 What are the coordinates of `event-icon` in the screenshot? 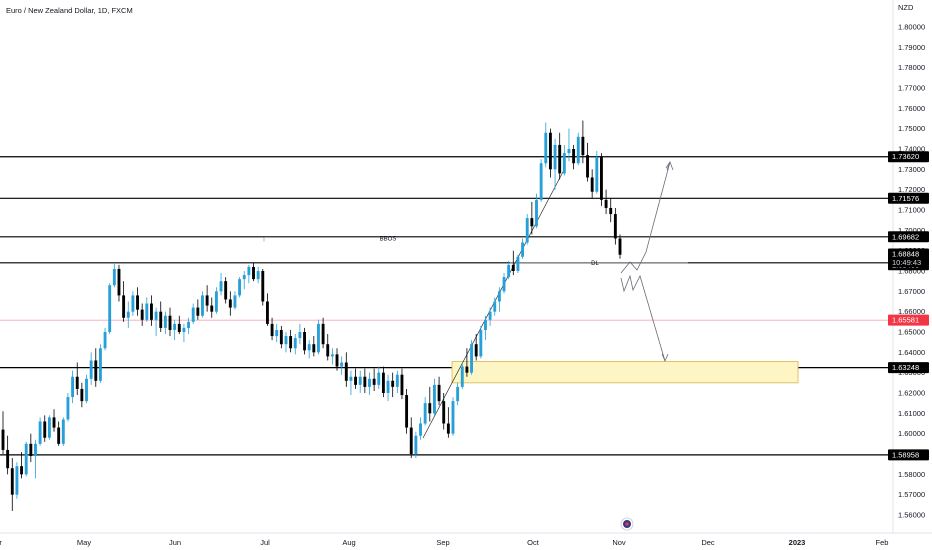 It's located at (627, 524).